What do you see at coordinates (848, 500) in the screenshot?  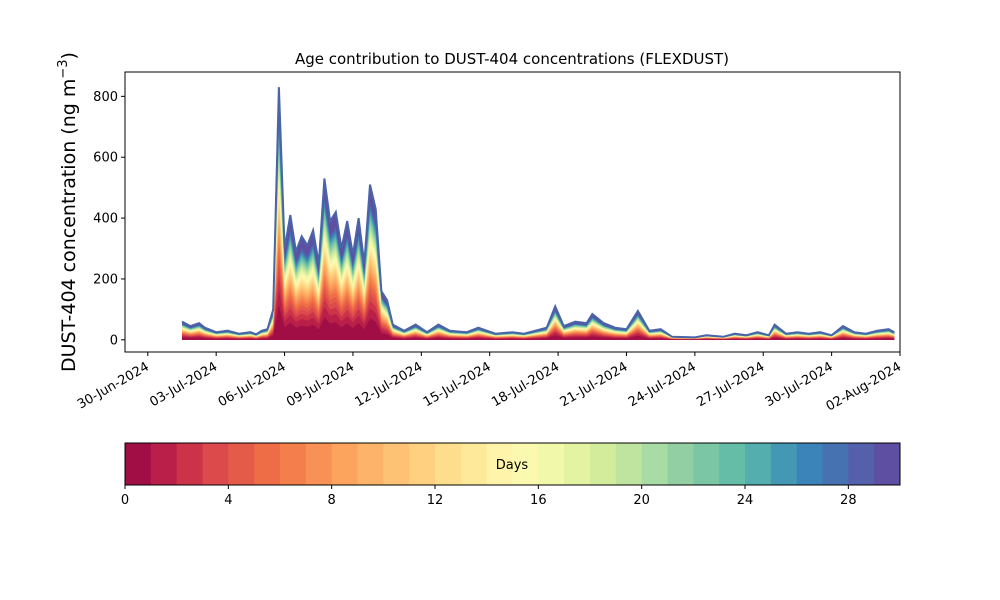 I see `colorbar-tick-label: 28` at bounding box center [848, 500].